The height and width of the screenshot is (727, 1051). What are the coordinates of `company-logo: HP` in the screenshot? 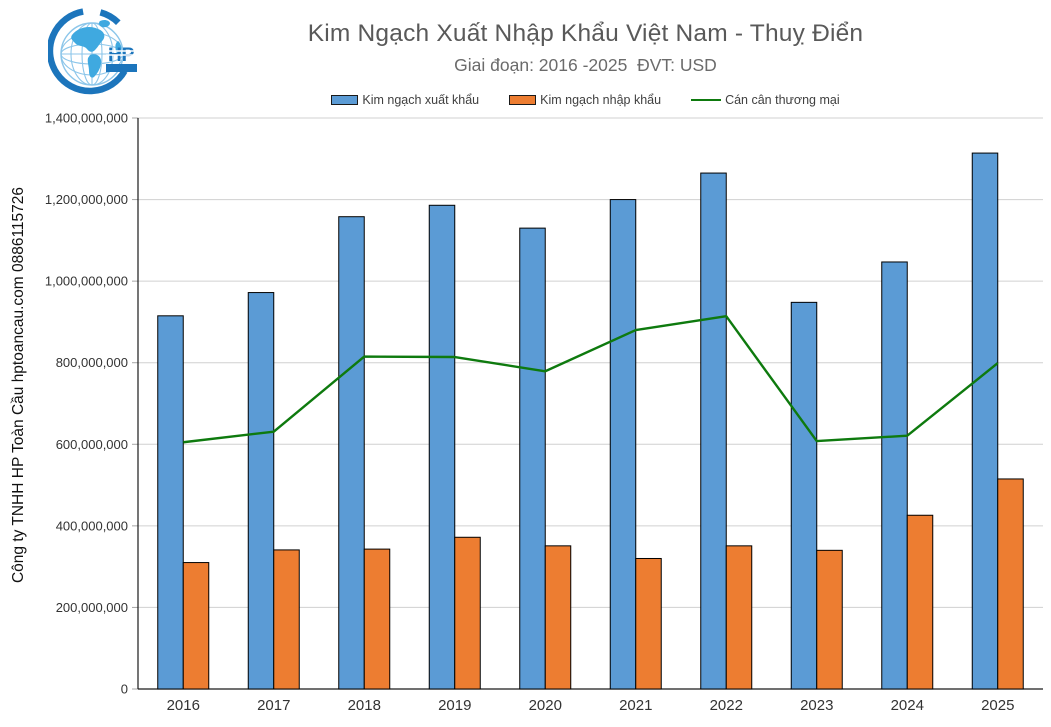 It's located at (92, 51).